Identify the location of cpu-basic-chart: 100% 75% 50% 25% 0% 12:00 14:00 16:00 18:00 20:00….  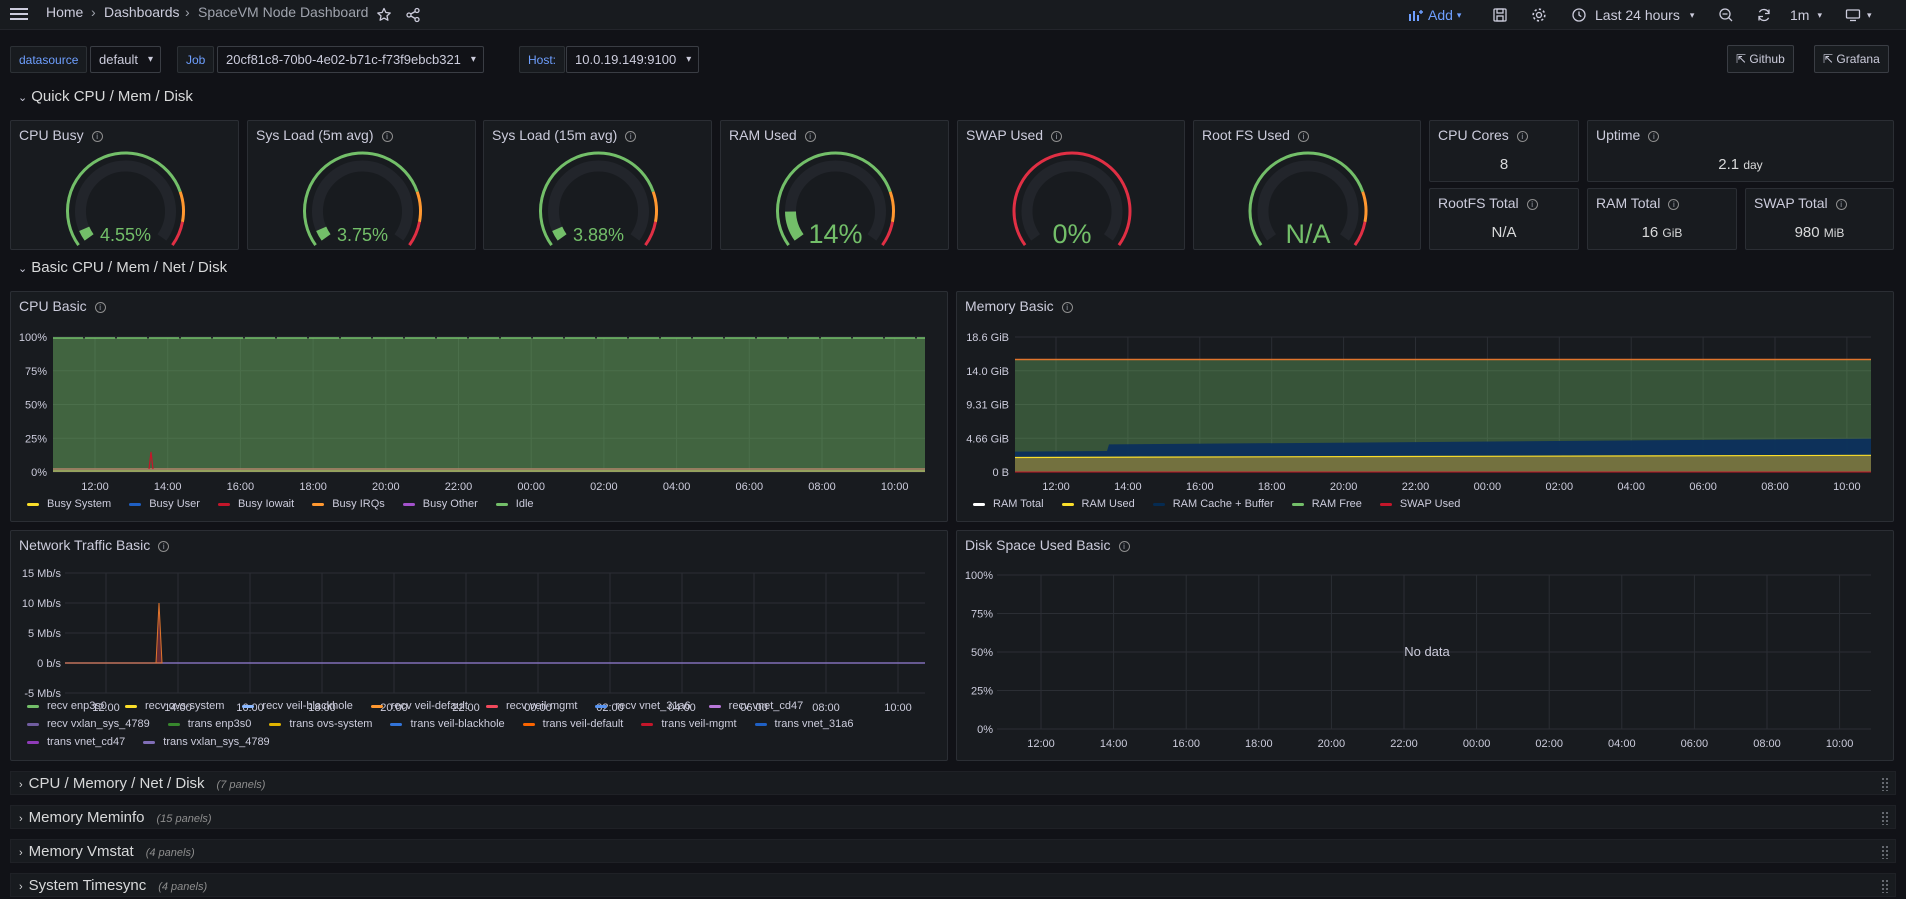
(480, 407).